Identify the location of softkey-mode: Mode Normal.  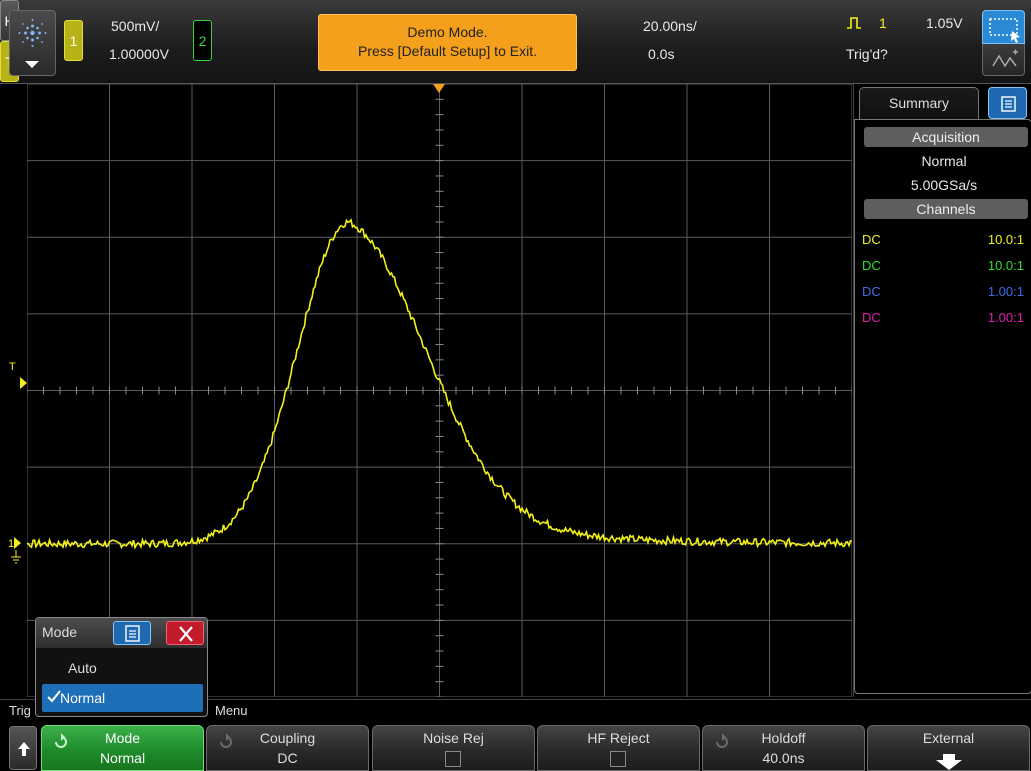
(122, 748).